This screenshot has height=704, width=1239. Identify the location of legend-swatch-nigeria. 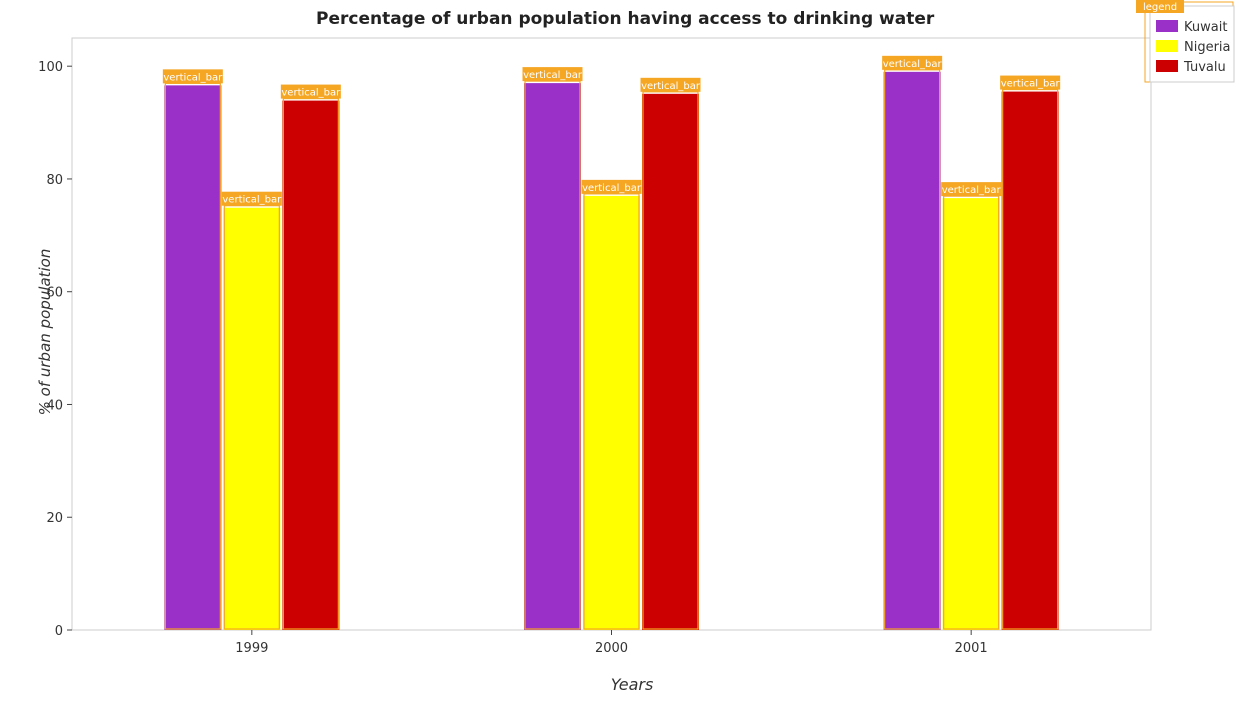
(1167, 46).